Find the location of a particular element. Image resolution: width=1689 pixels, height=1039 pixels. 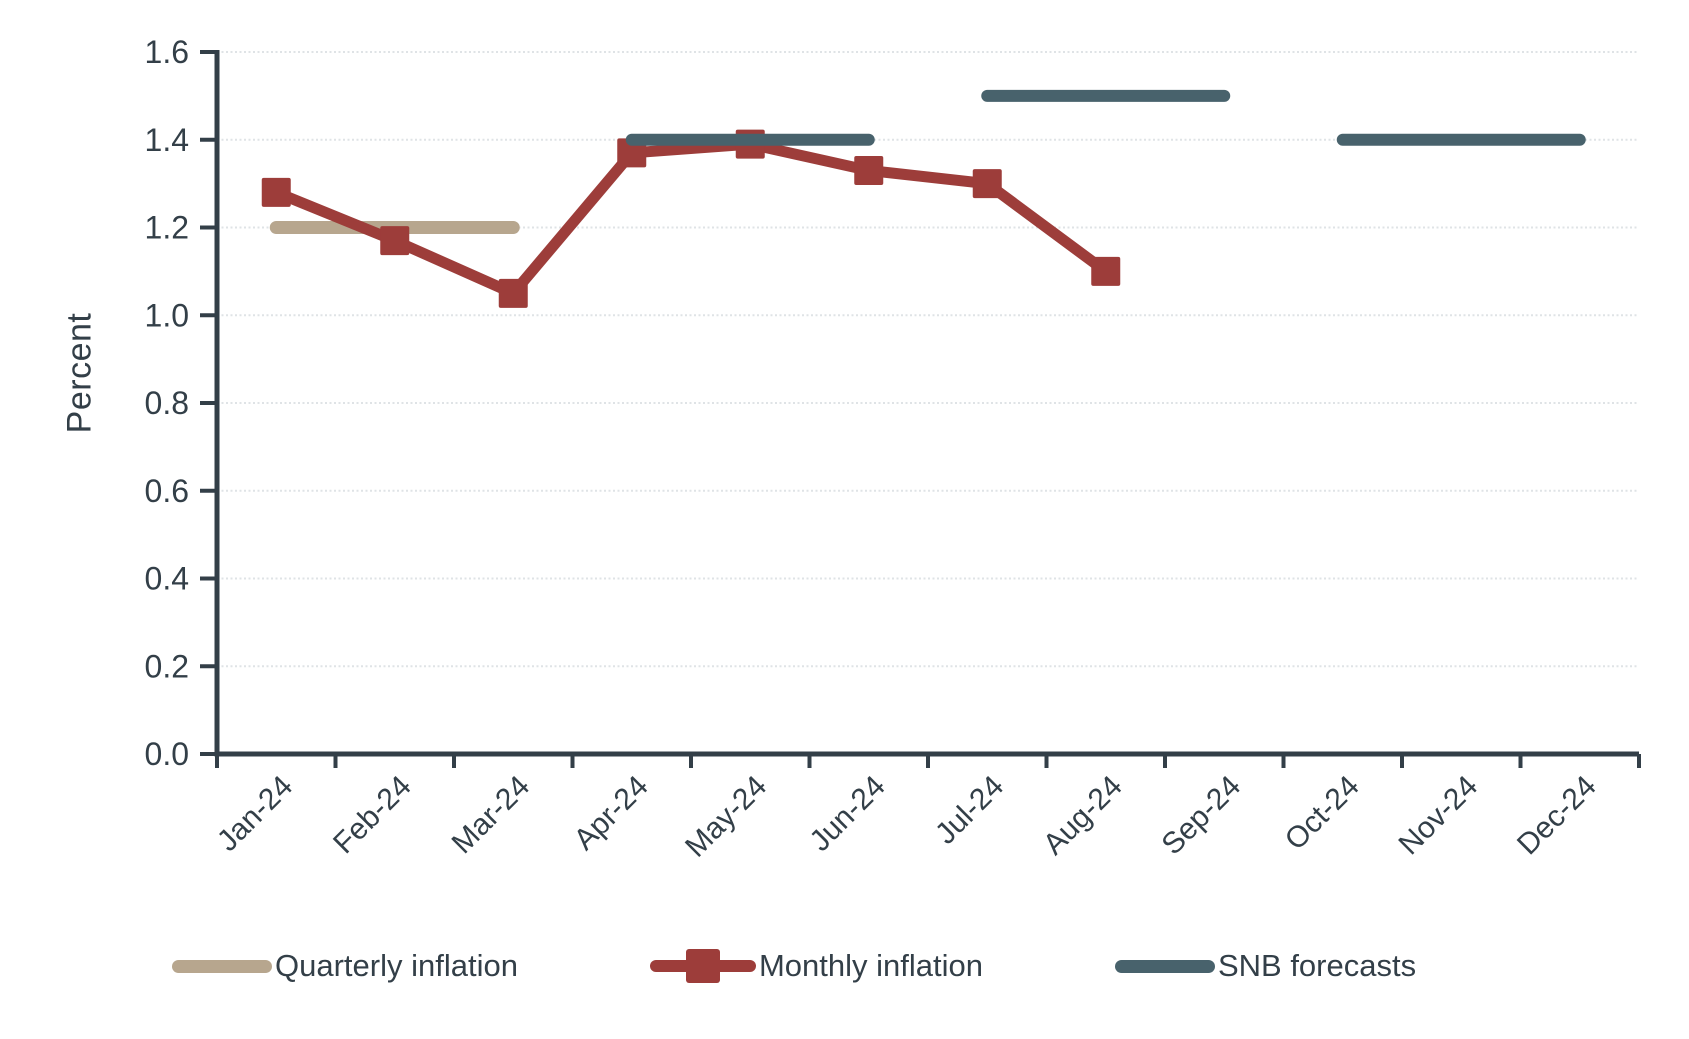

y-tick-label: 0.4 is located at coordinates (167, 579).